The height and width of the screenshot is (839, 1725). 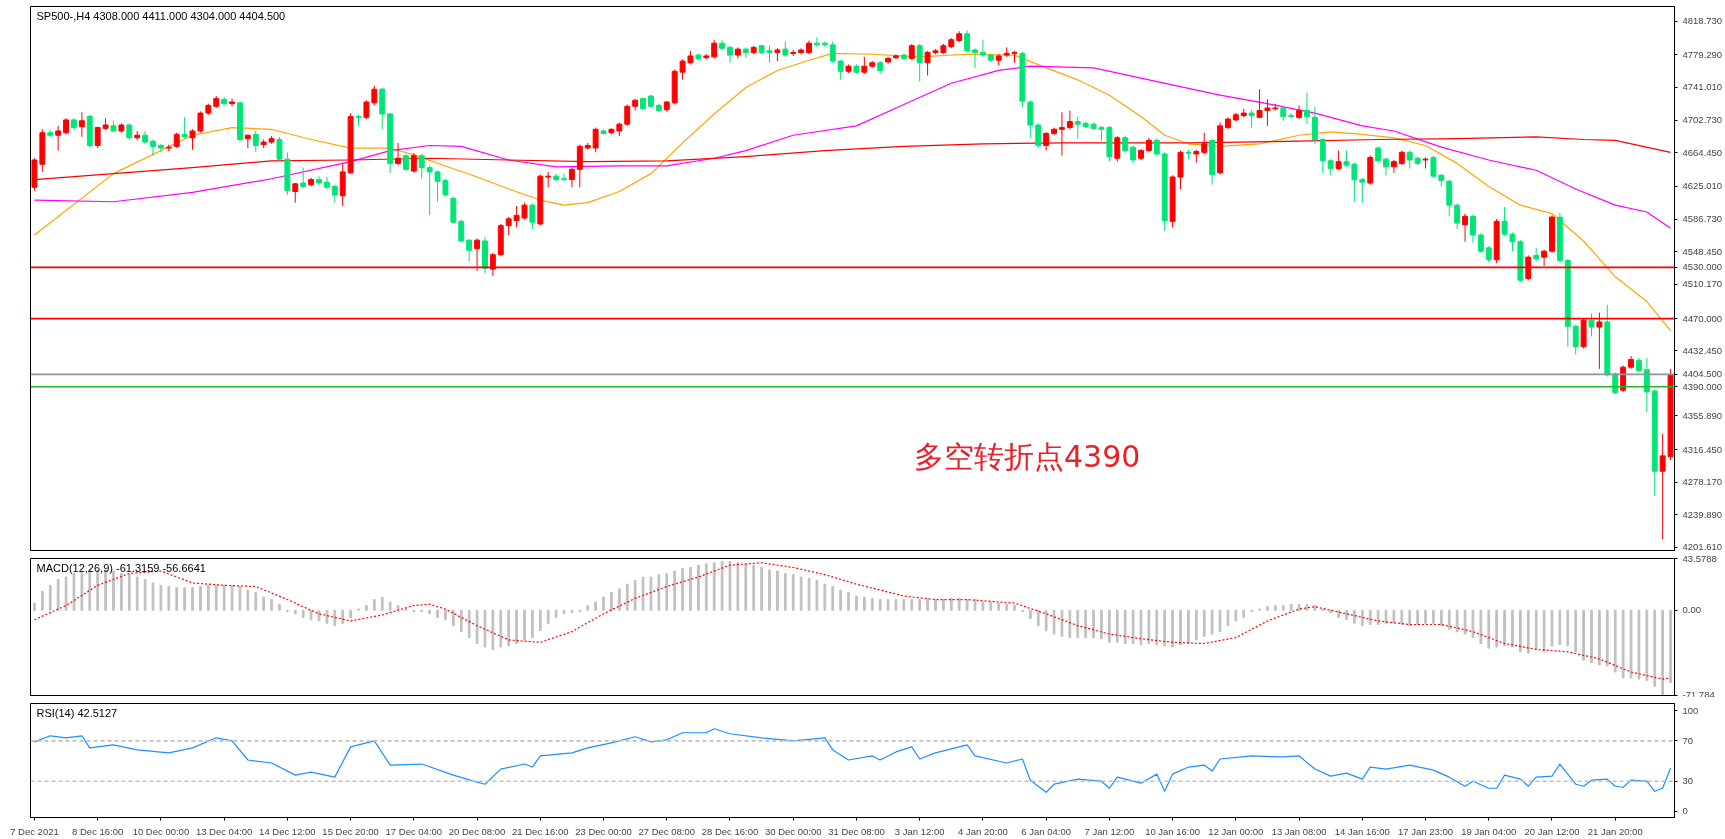 I want to click on x-tick-label: 13 Jan 08:00, so click(x=1299, y=831).